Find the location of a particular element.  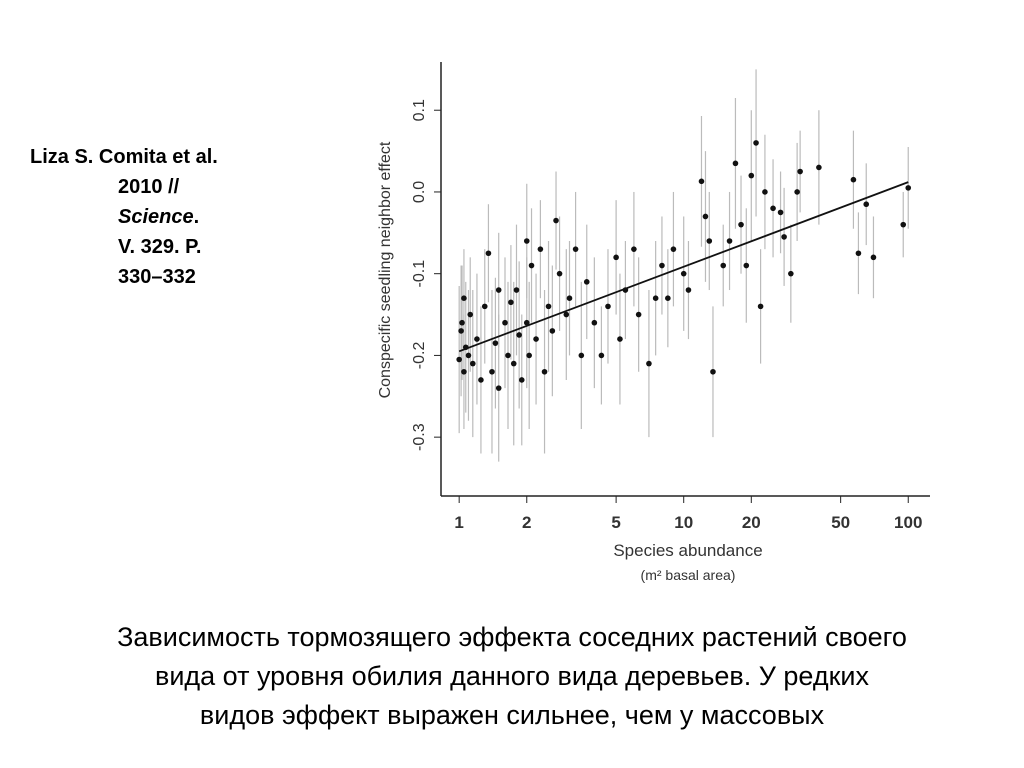

x-axis-label: Species abundance is located at coordinates (687, 550).